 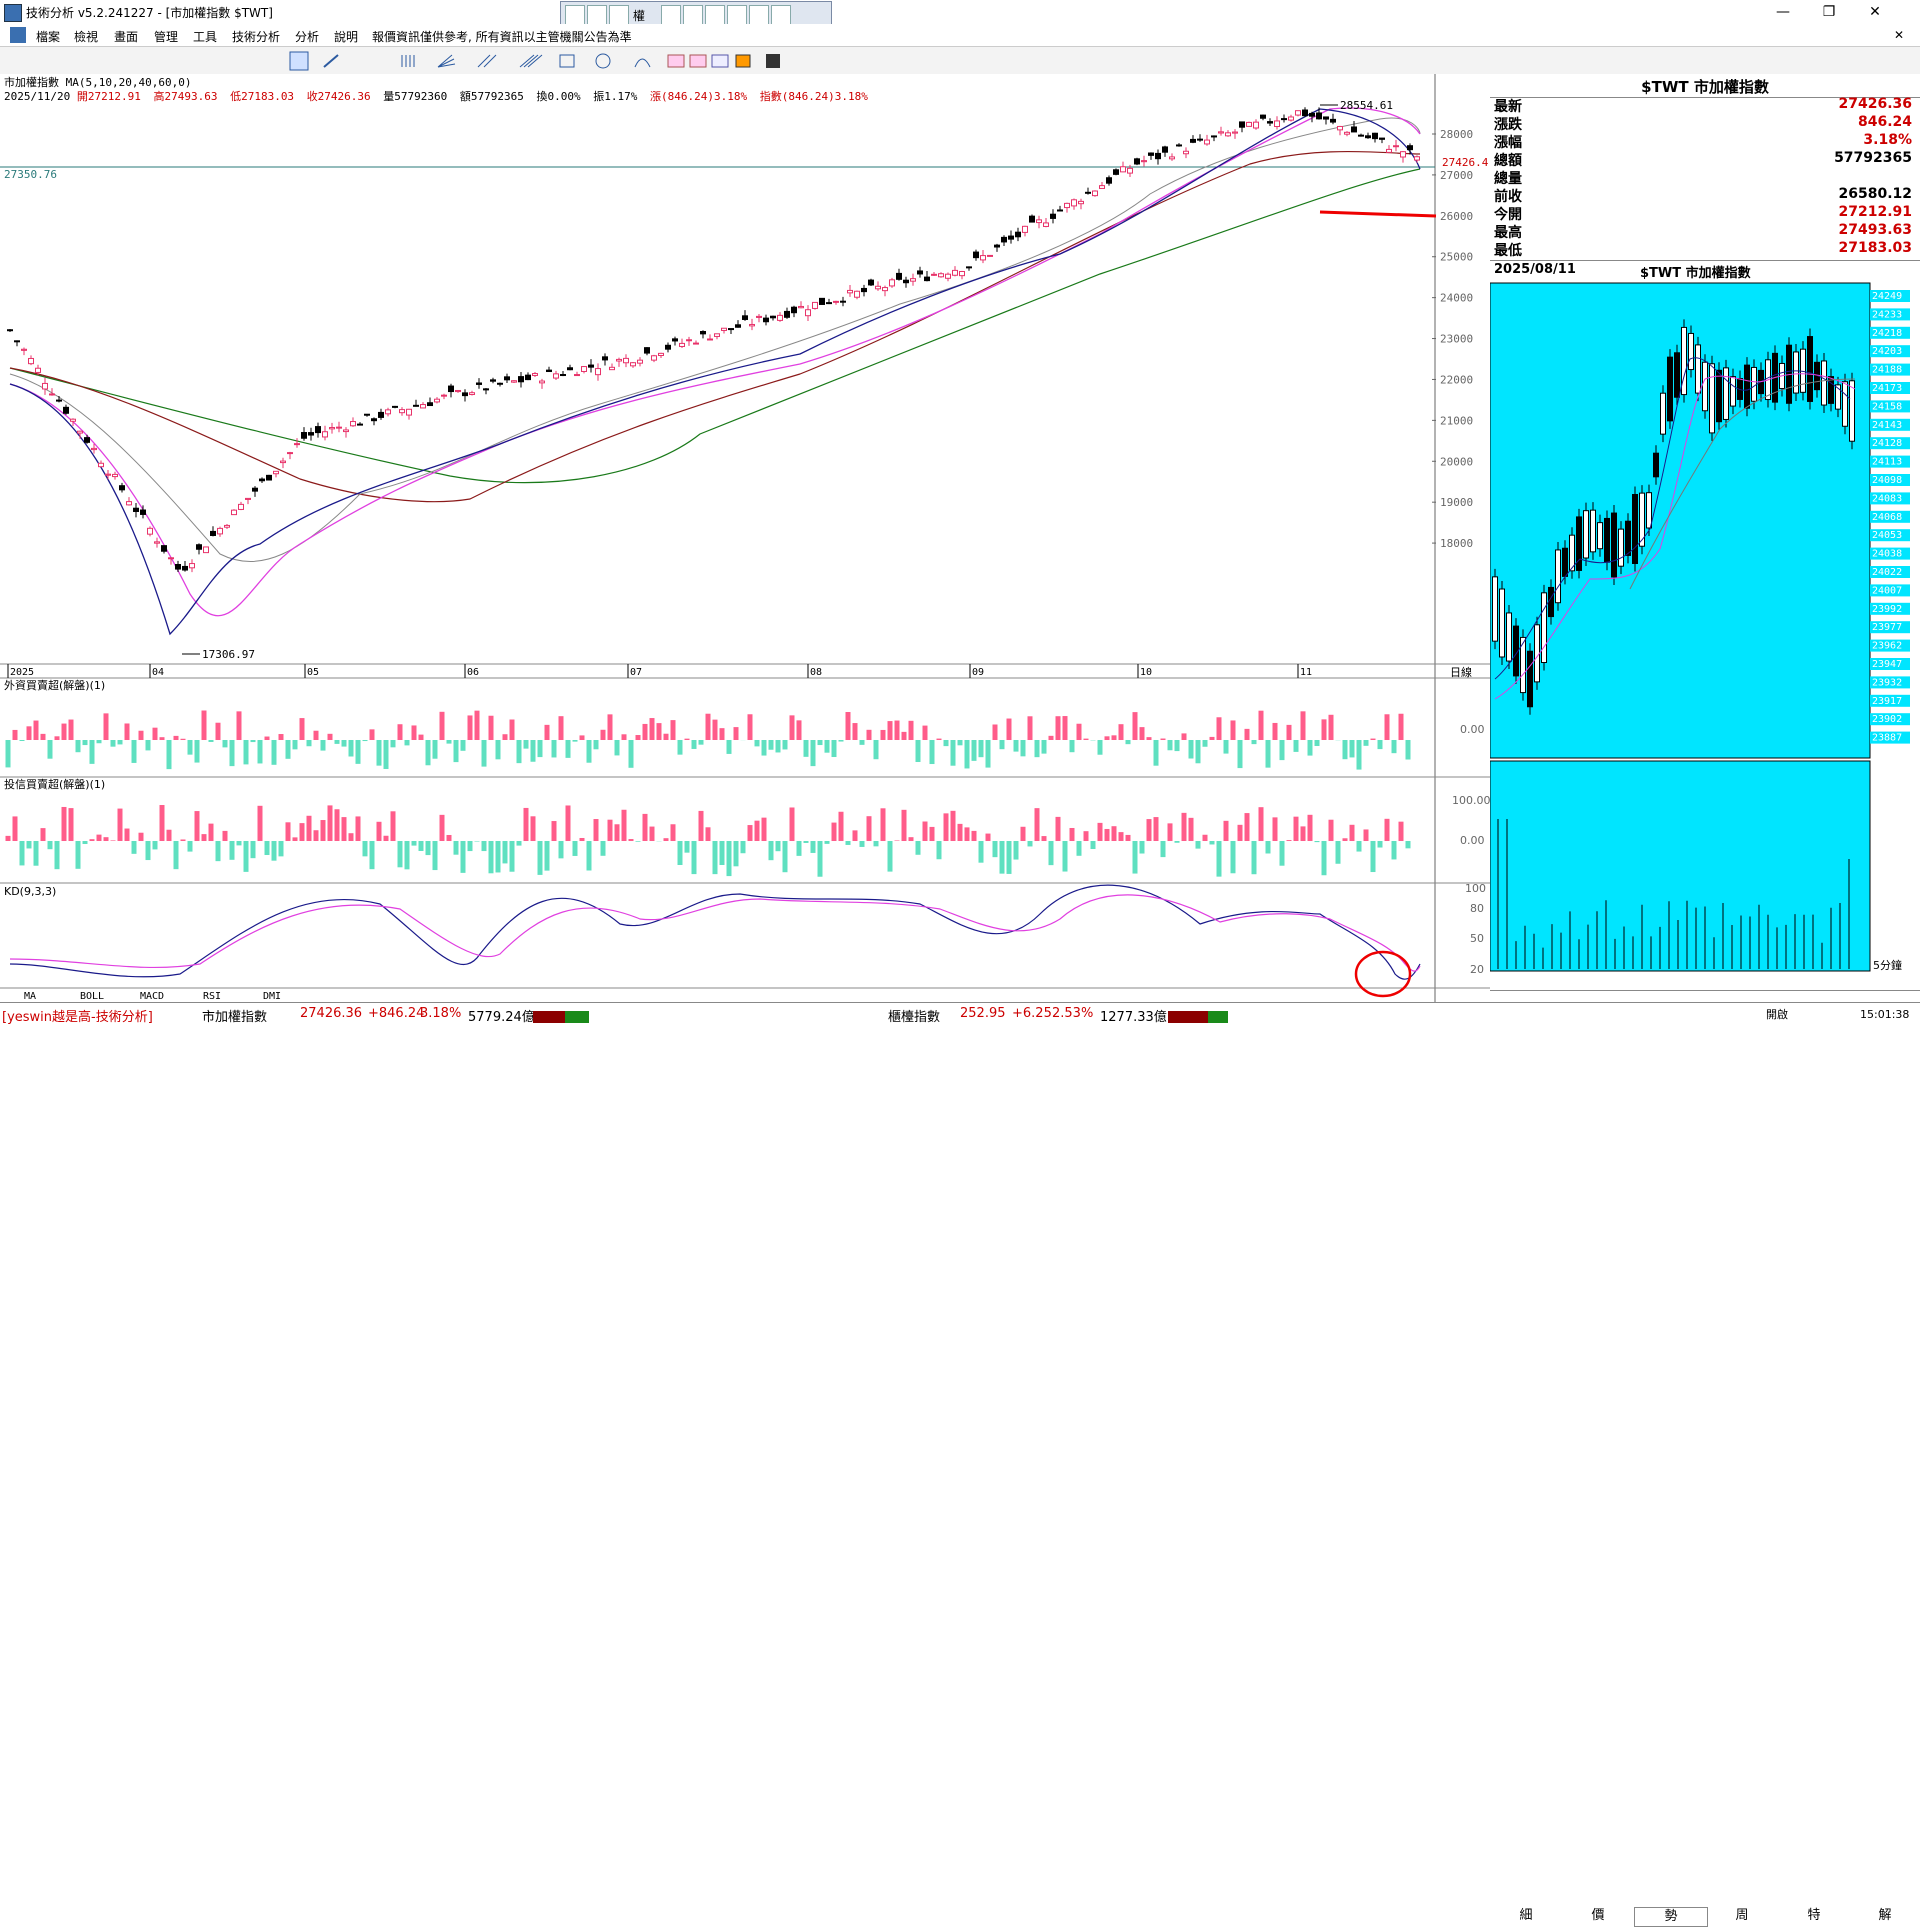 I want to click on maximize-button: ❐, so click(x=1829, y=12).